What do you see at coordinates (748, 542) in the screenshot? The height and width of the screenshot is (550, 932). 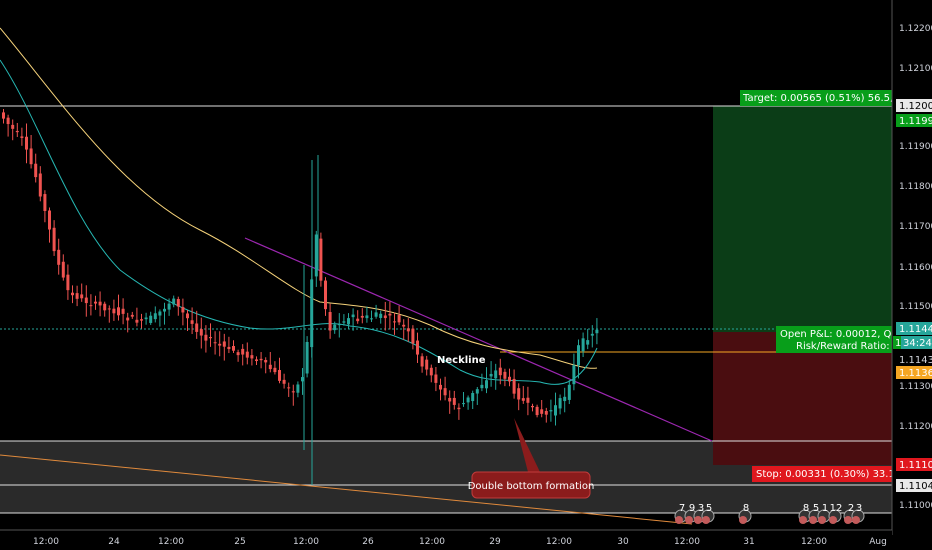 I see `x-tick-label: 31` at bounding box center [748, 542].